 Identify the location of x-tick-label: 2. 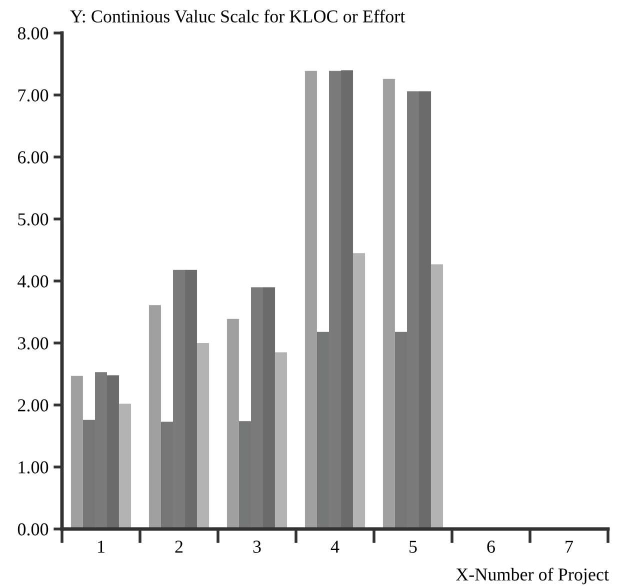
(179, 546).